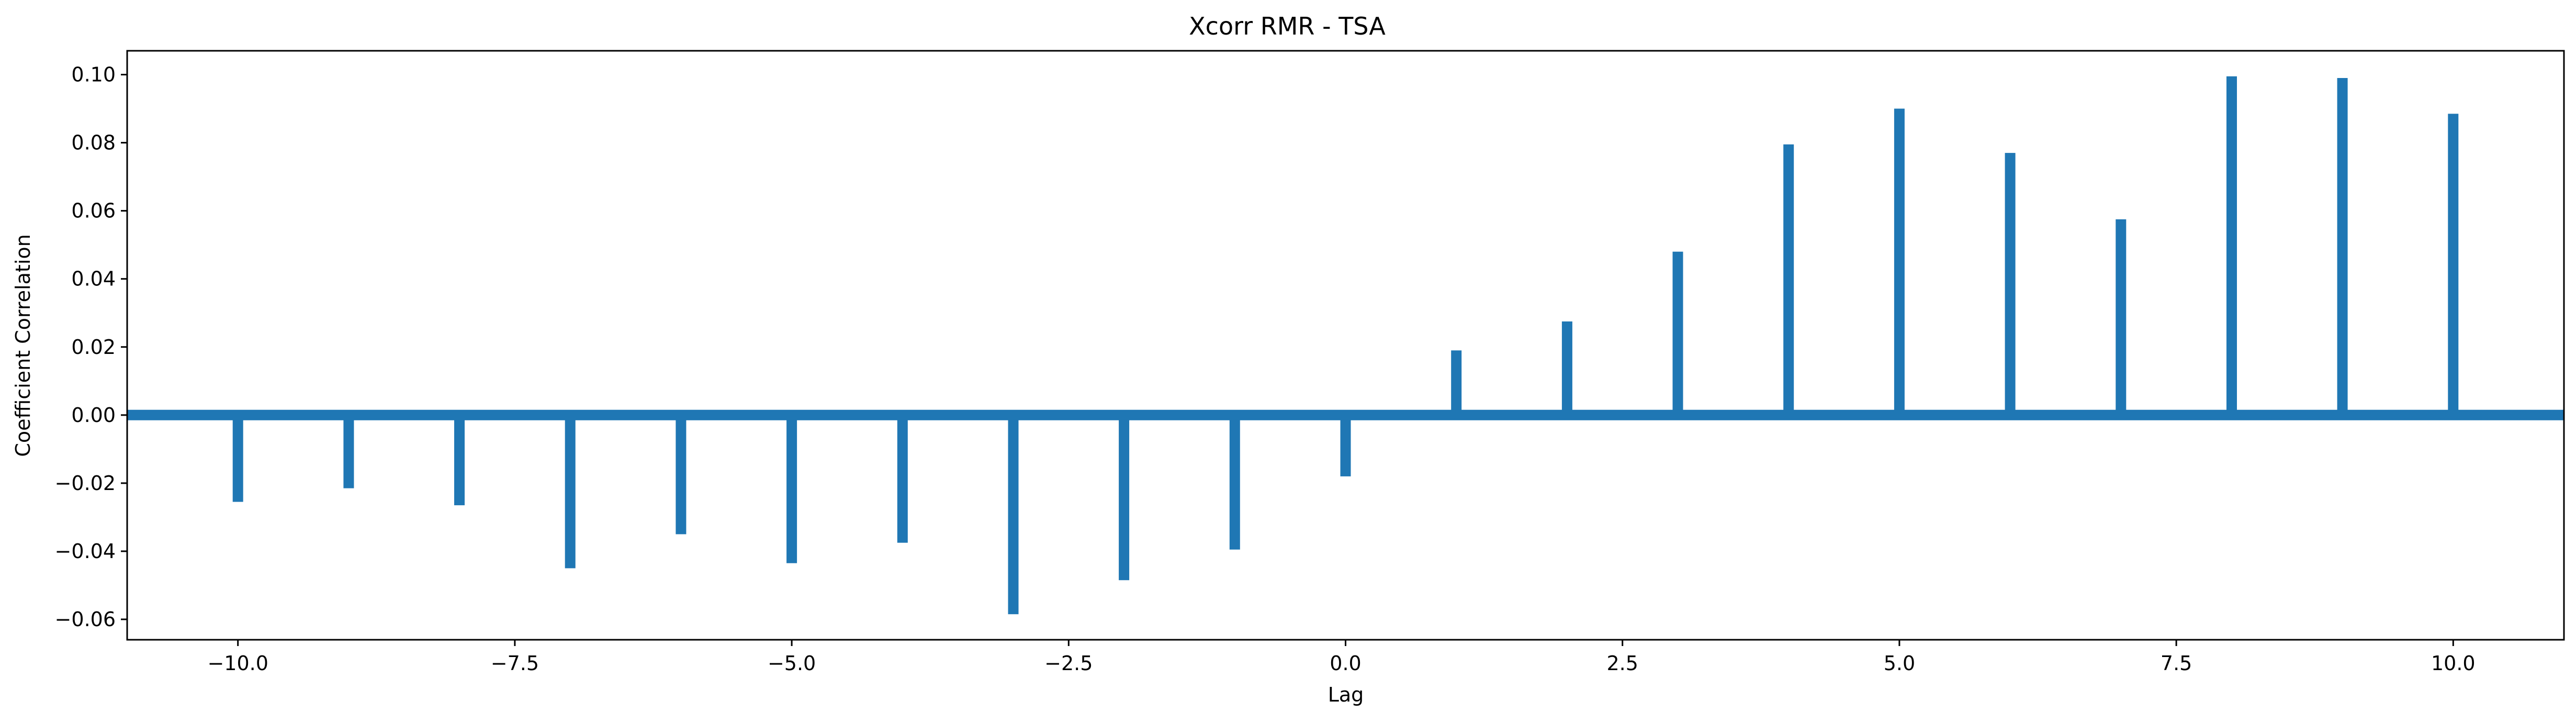 The height and width of the screenshot is (723, 2576). What do you see at coordinates (85, 620) in the screenshot?
I see `y-tick-label: −0.06` at bounding box center [85, 620].